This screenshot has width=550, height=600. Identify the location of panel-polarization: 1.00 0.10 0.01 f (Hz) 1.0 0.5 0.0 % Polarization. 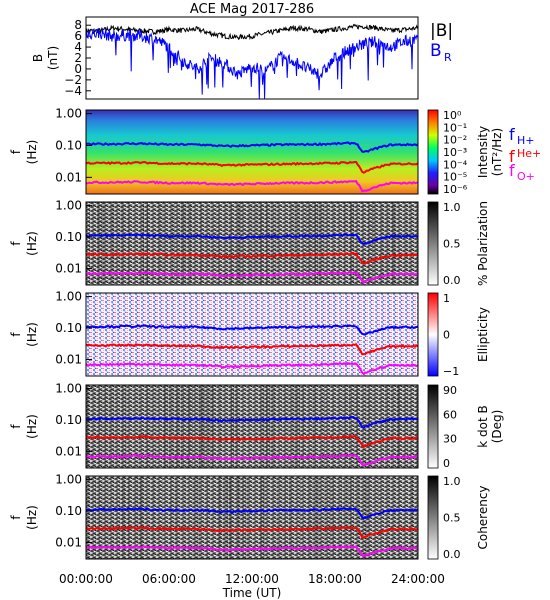
(249, 243).